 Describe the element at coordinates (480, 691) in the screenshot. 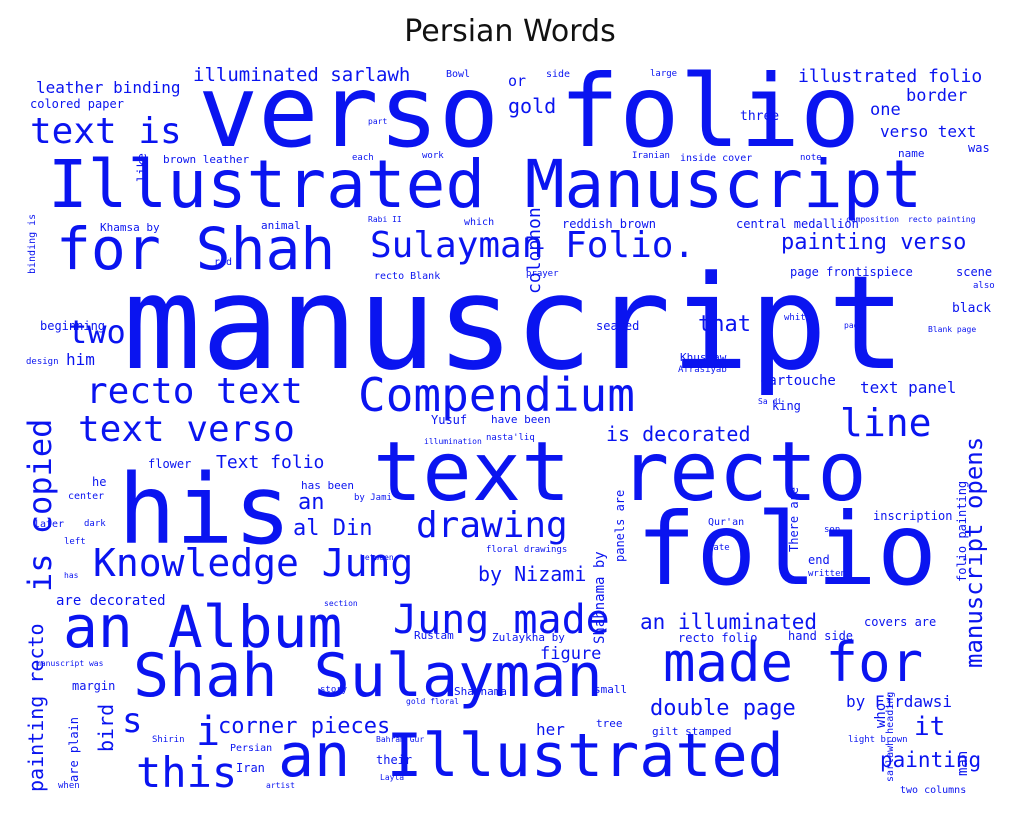

I see `word-shahnama: Shahnama` at that location.